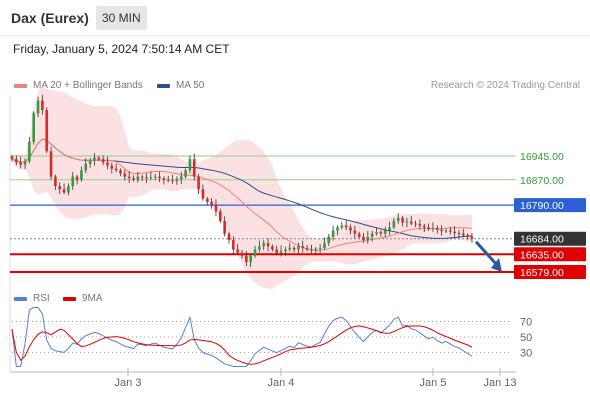 The height and width of the screenshot is (400, 590). Describe the element at coordinates (41, 298) in the screenshot. I see `legend-label: RSI` at that location.